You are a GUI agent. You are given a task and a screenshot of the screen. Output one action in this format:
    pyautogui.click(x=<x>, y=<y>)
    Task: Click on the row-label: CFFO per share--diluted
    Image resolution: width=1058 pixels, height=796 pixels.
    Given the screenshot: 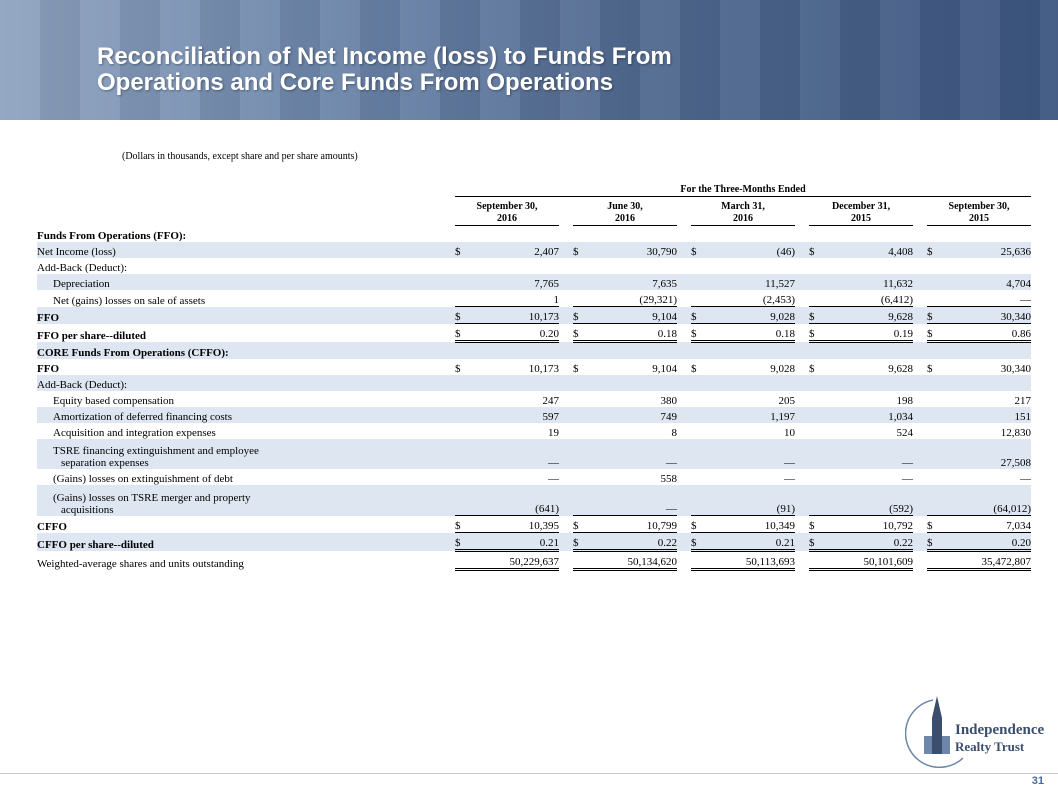 What is the action you would take?
    pyautogui.click(x=239, y=541)
    